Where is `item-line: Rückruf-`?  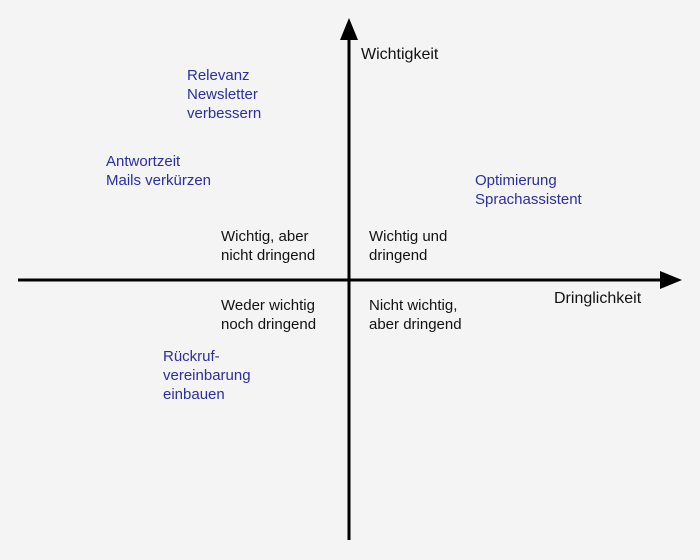 item-line: Rückruf- is located at coordinates (191, 356).